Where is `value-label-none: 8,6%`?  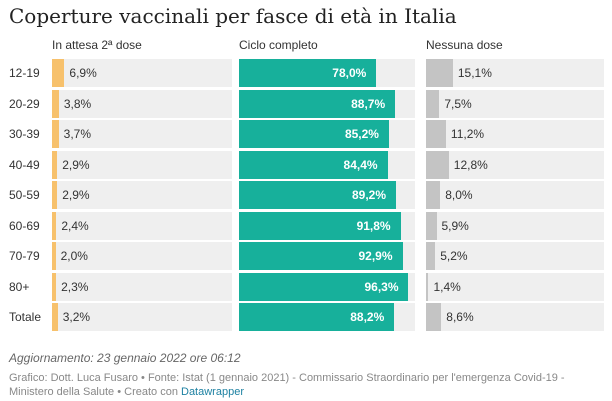 value-label-none: 8,6% is located at coordinates (460, 317).